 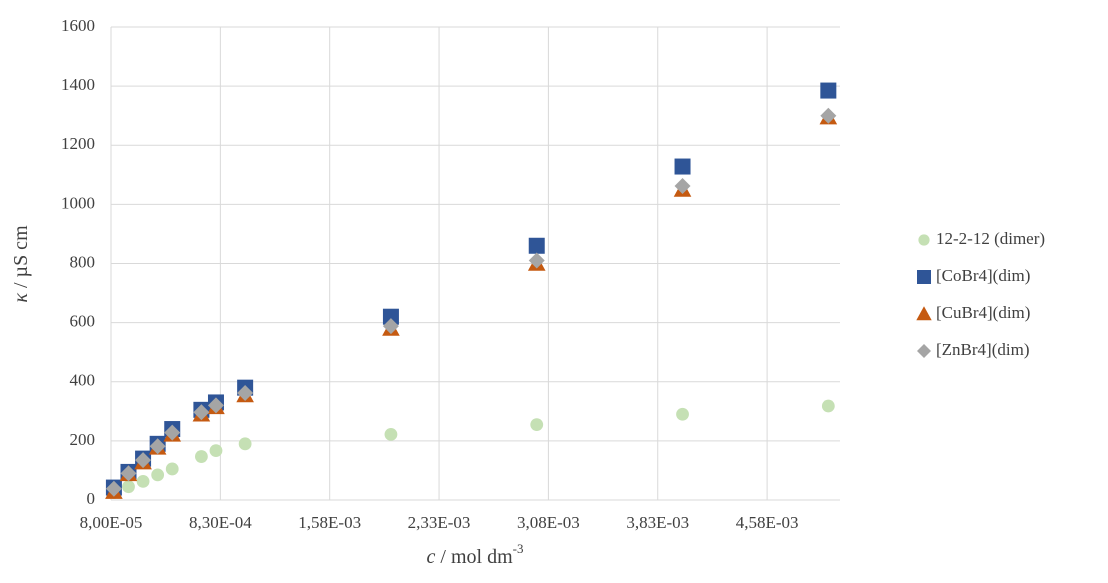 What do you see at coordinates (78, 84) in the screenshot?
I see `y-tick-label: 1400` at bounding box center [78, 84].